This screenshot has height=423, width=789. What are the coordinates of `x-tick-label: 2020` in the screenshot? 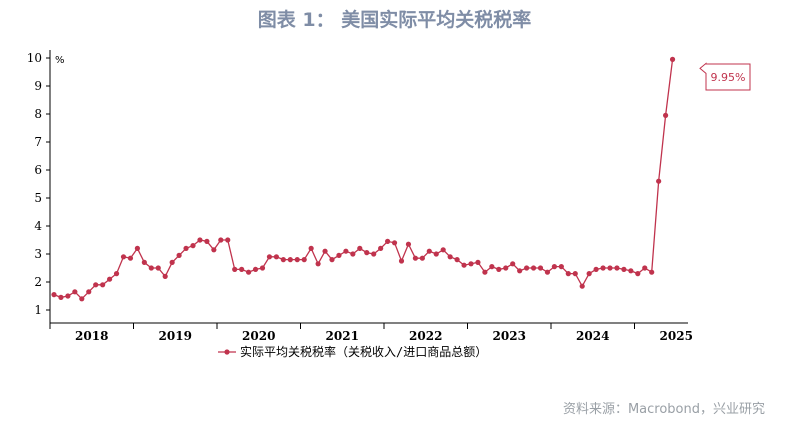 It's located at (258, 336).